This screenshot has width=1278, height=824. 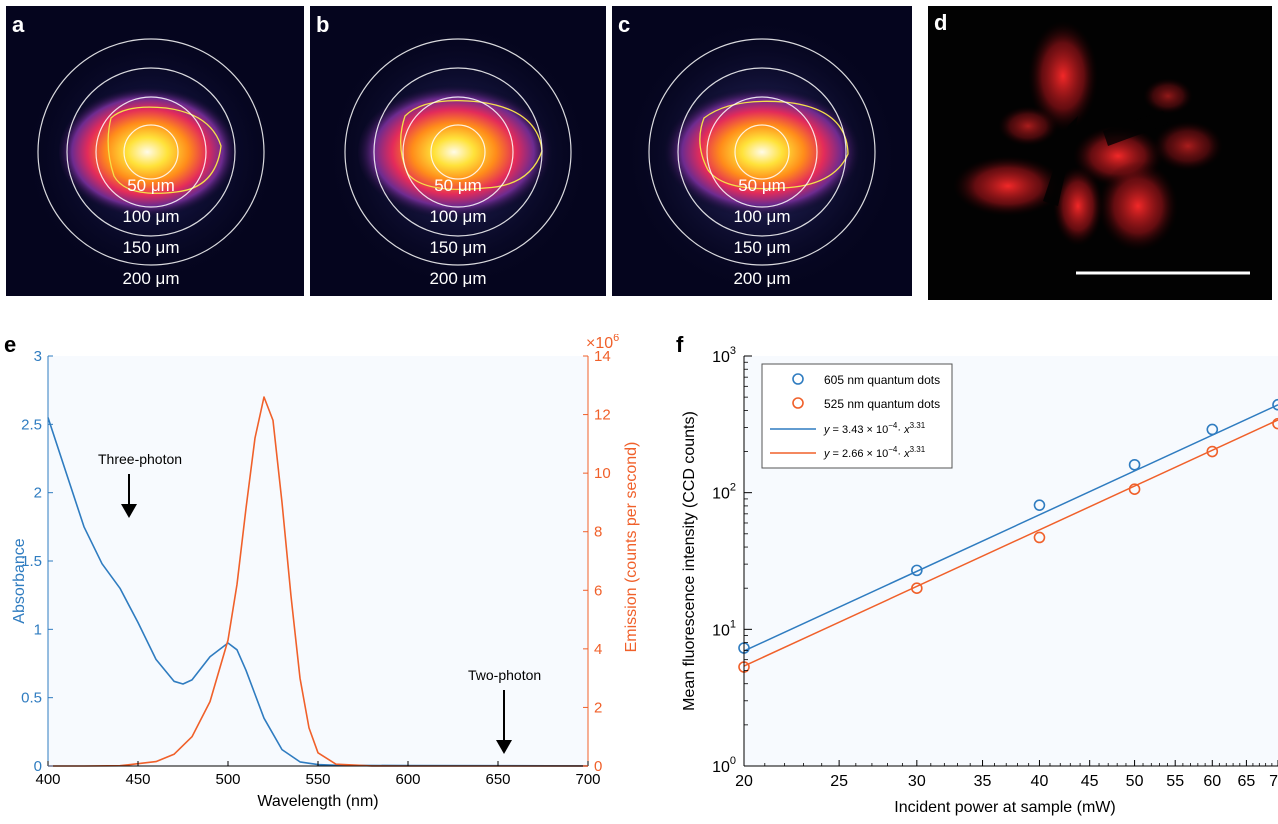 I want to click on y-tick-label-left-e: 3, so click(x=38, y=356).